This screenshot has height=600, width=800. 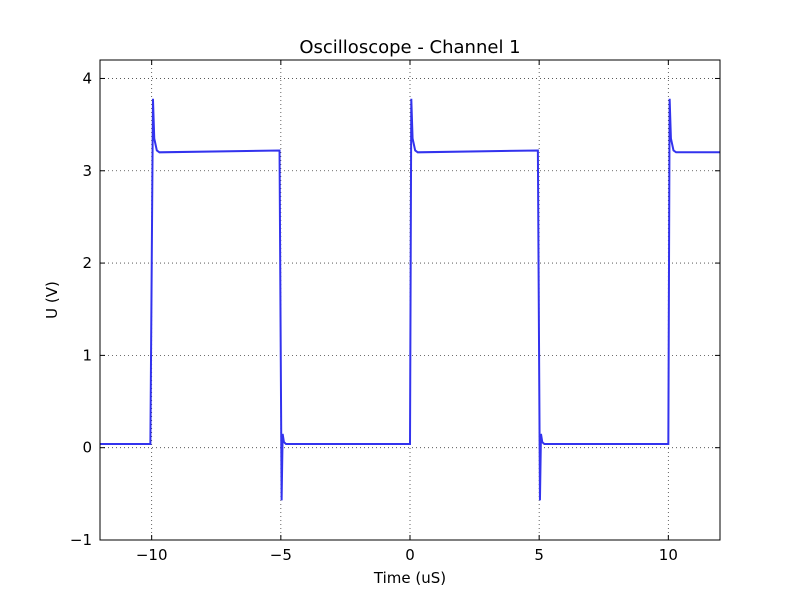 I want to click on x-tick-label: 5, so click(x=539, y=555).